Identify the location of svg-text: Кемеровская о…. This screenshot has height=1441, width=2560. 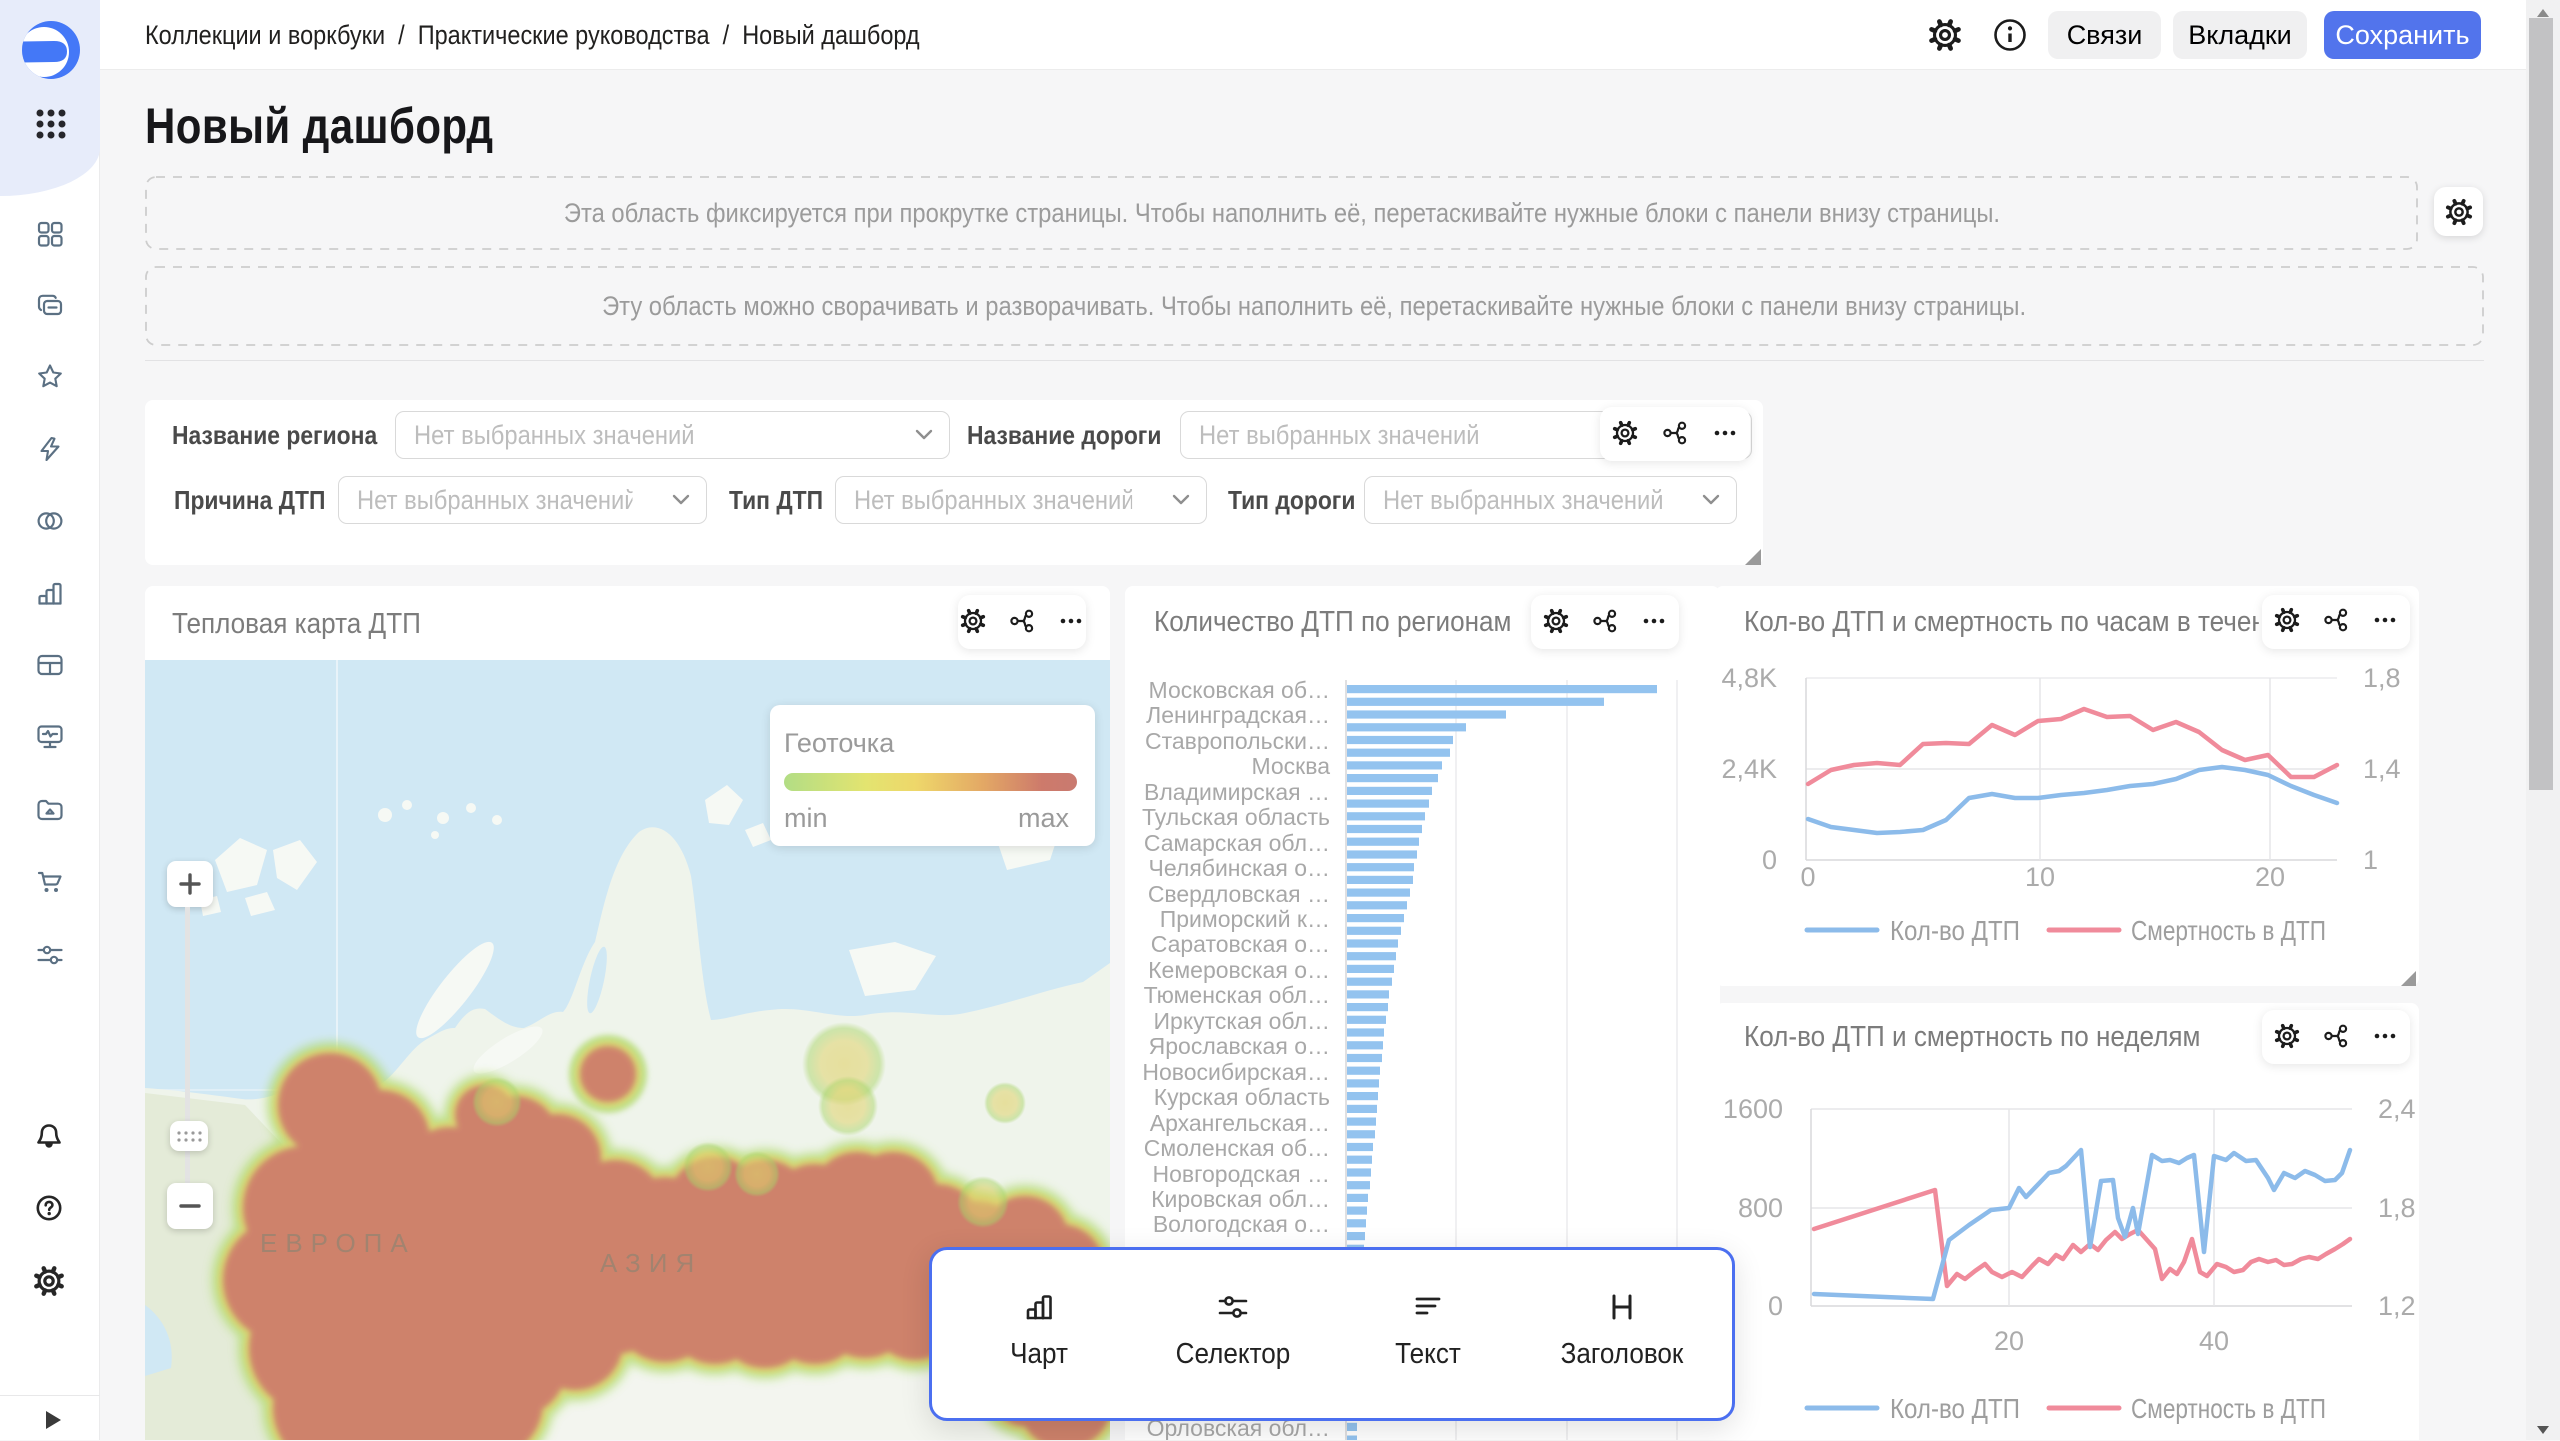
(1239, 970).